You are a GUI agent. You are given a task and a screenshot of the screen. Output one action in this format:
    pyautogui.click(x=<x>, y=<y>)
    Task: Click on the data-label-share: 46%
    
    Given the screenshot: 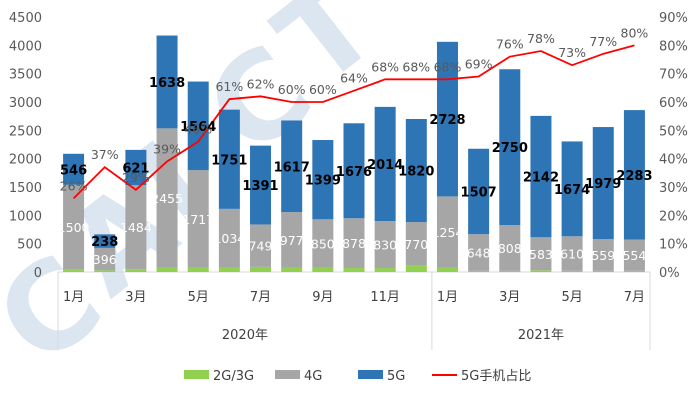 What is the action you would take?
    pyautogui.click(x=198, y=129)
    